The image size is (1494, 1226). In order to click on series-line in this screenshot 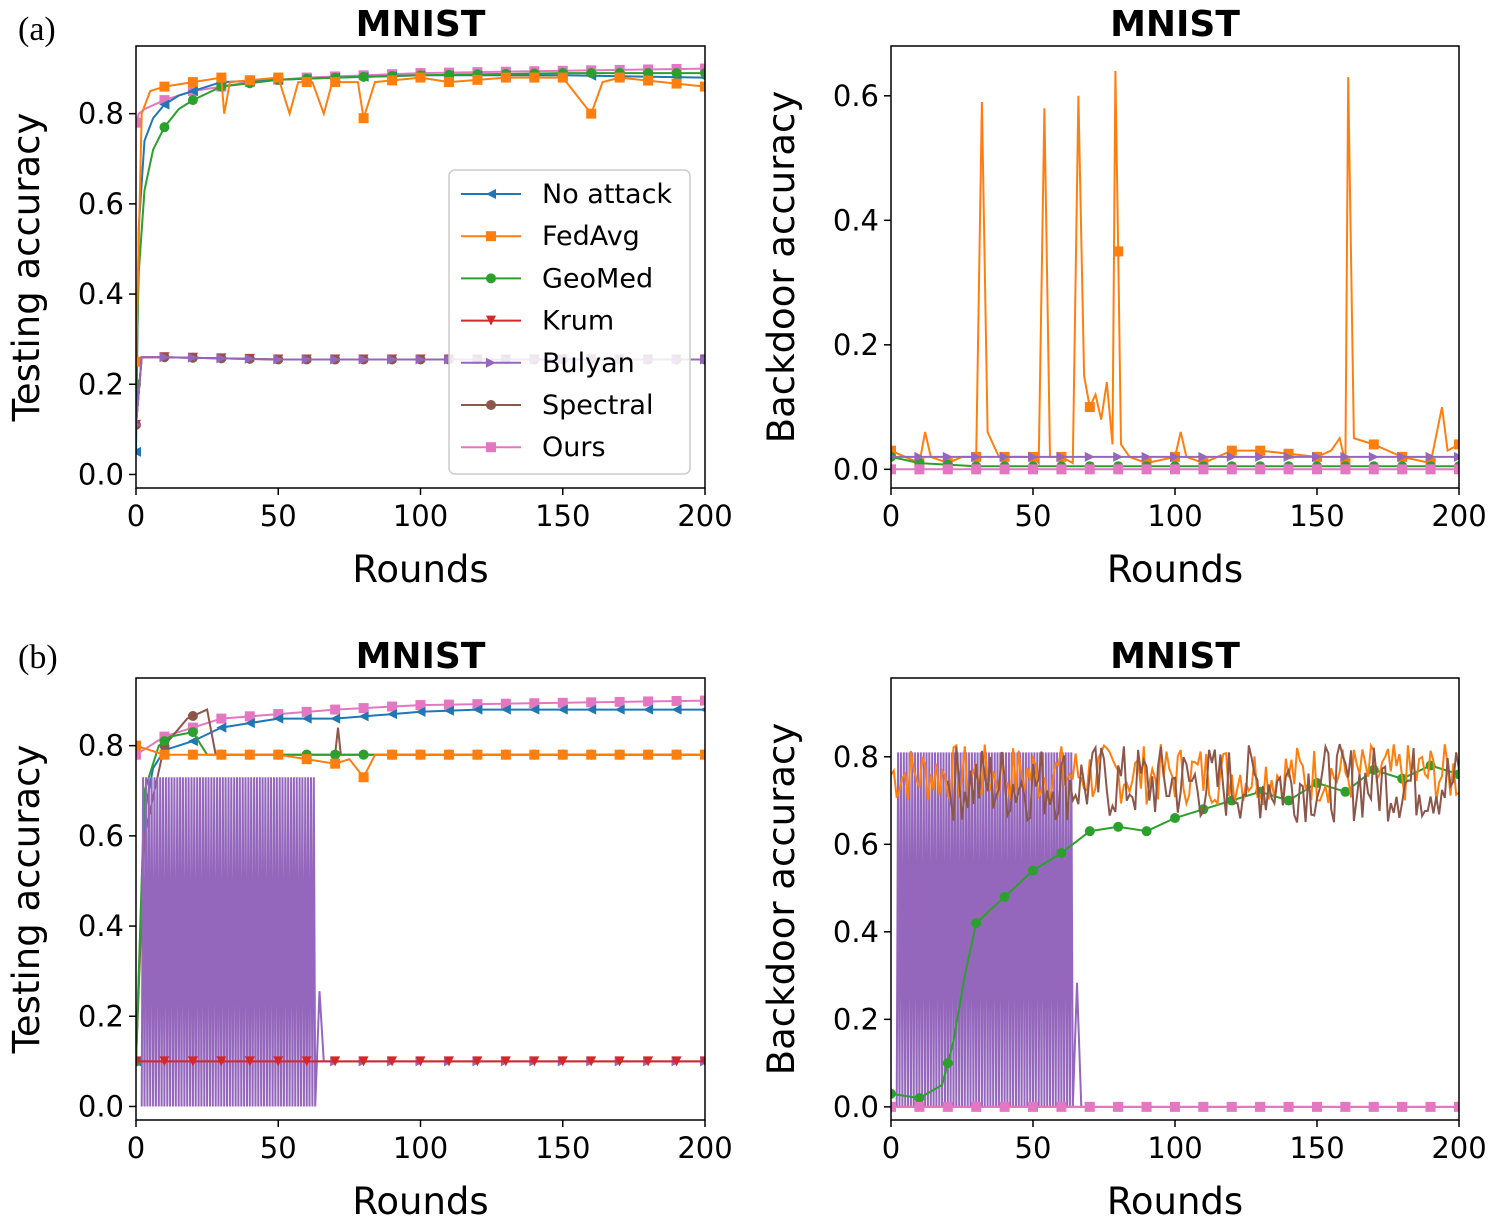, I will do `click(1202, 782)`.